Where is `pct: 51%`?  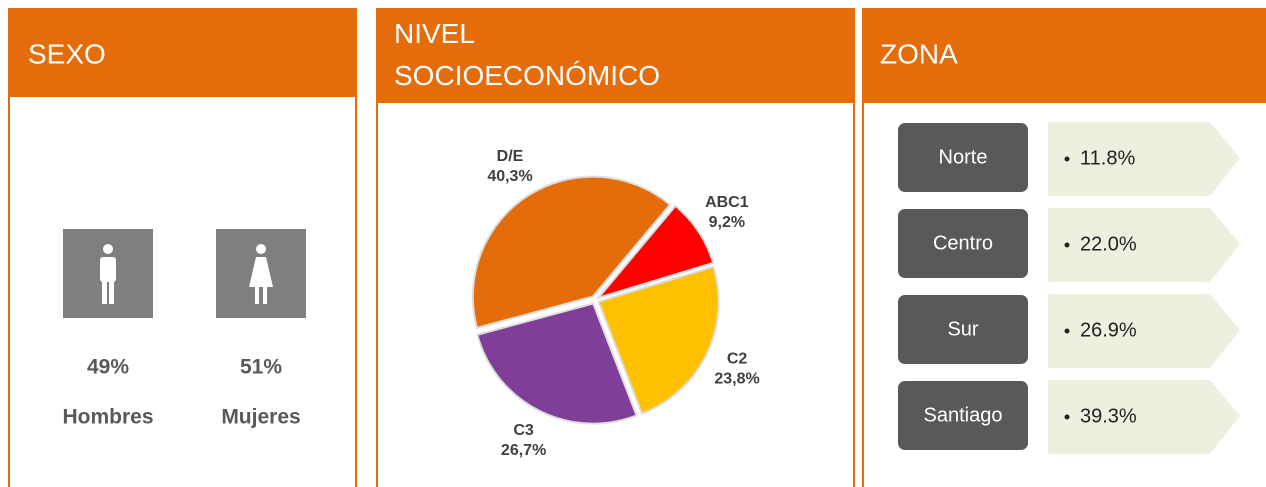
pct: 51% is located at coordinates (261, 367).